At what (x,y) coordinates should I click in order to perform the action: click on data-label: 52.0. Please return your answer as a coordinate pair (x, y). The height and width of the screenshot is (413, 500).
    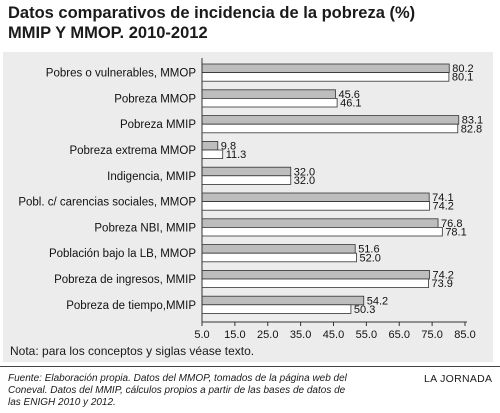
    Looking at the image, I should click on (370, 258).